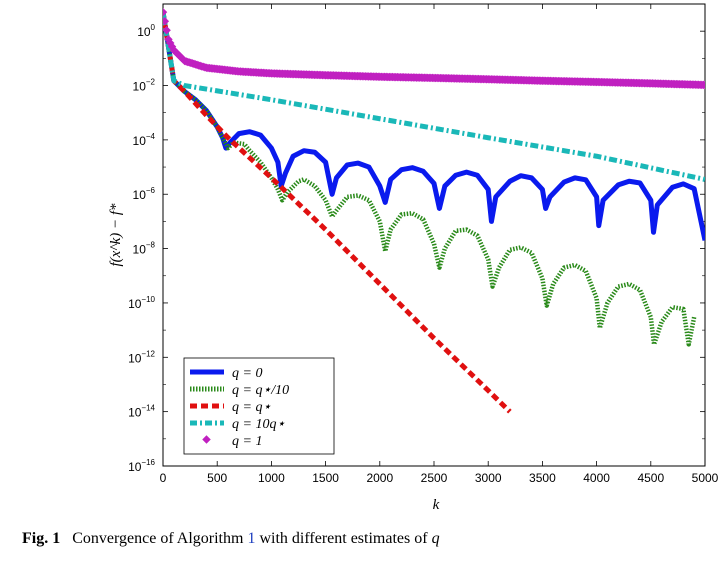 The width and height of the screenshot is (727, 562). I want to click on caption-text-after: with different estimates of, so click(343, 538).